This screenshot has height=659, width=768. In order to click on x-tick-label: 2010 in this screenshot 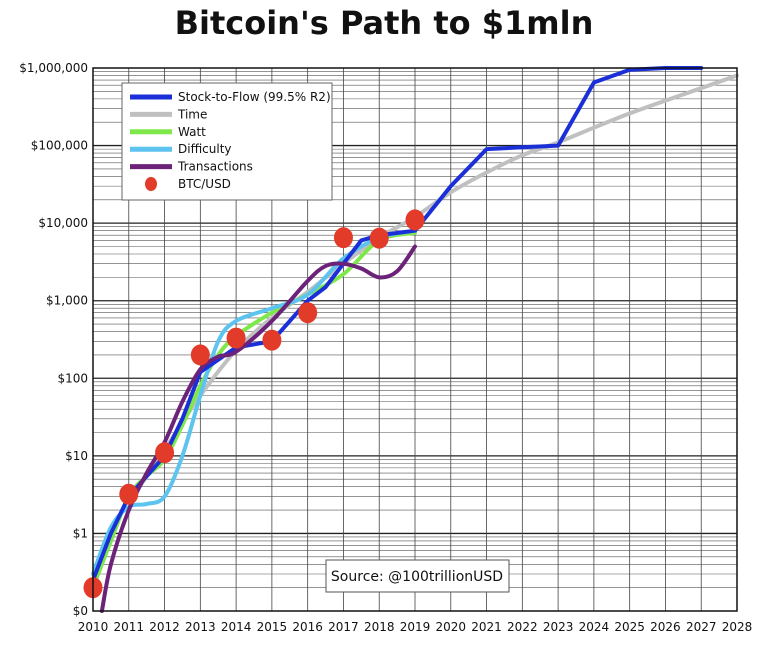, I will do `click(93, 627)`.